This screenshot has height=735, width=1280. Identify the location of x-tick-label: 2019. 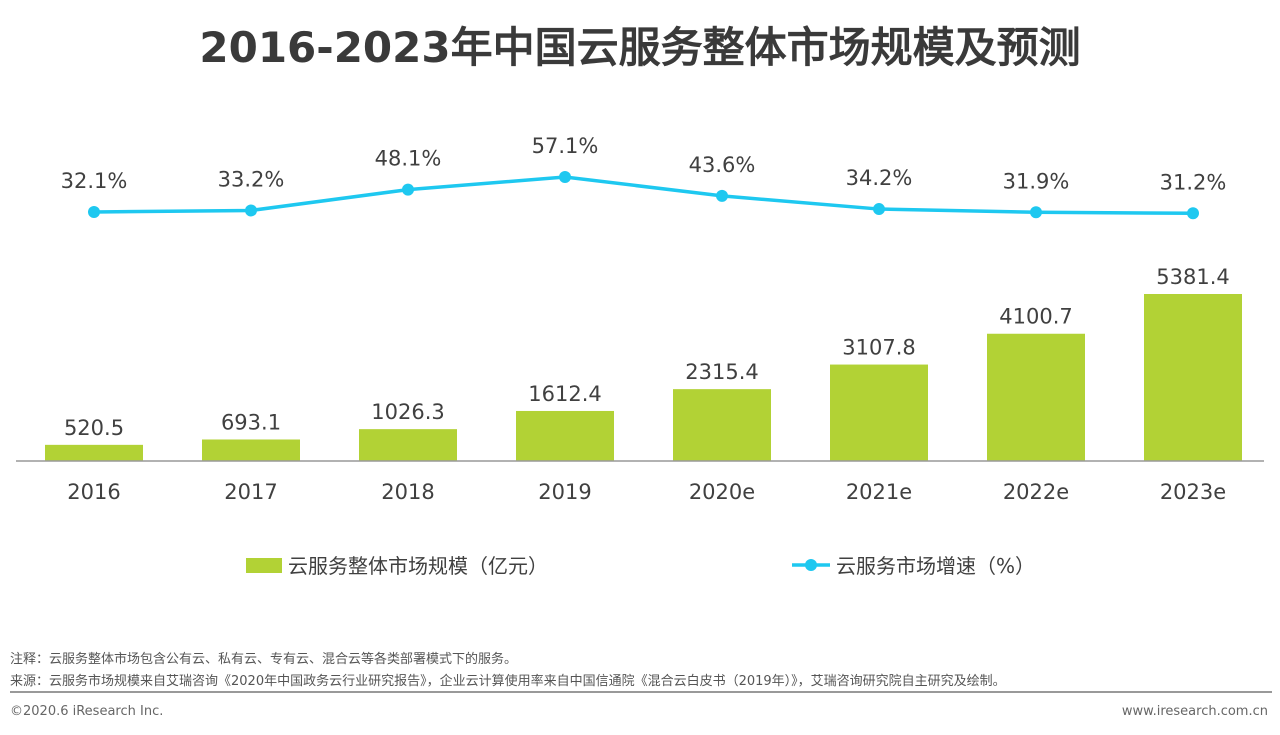
(564, 492).